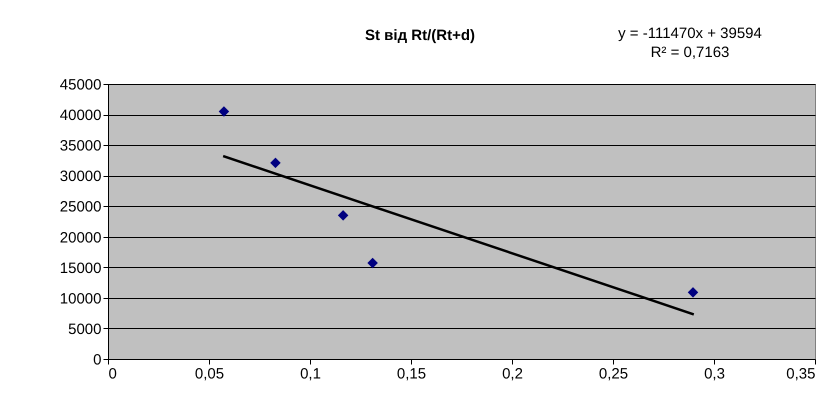  Describe the element at coordinates (801, 374) in the screenshot. I see `x-tick-label: 0,35` at that location.